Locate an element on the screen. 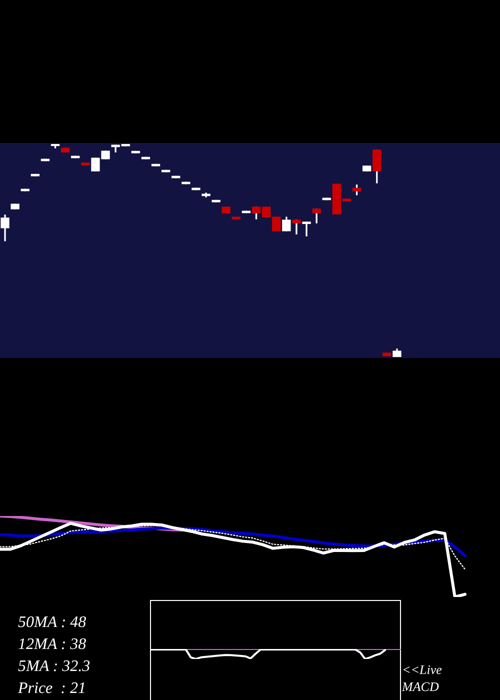  text: 50MA : 48 is located at coordinates (53, 623).